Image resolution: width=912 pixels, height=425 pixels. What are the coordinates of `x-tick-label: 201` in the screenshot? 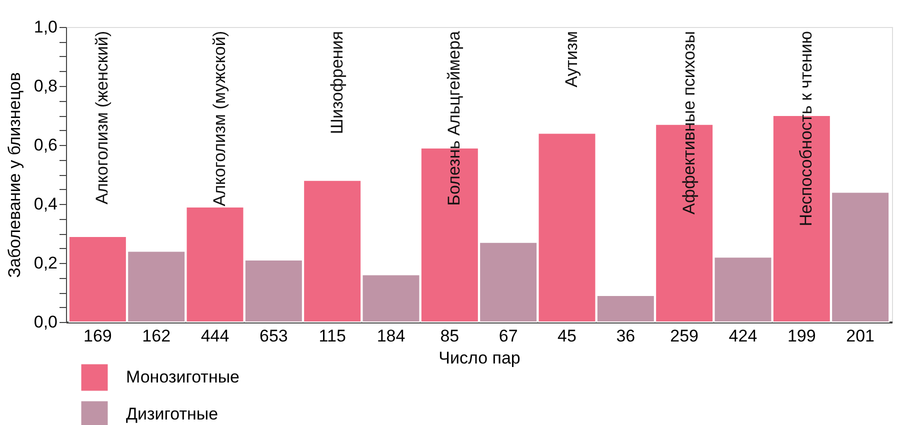 It's located at (860, 336).